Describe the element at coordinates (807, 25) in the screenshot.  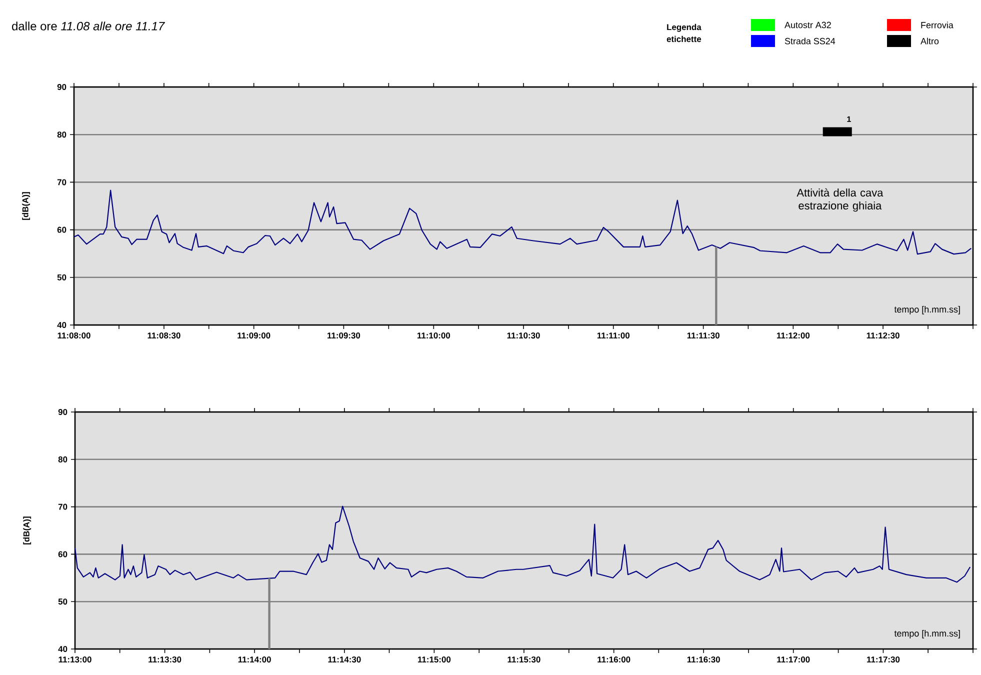
I see `legend-label: Autostr A32` at that location.